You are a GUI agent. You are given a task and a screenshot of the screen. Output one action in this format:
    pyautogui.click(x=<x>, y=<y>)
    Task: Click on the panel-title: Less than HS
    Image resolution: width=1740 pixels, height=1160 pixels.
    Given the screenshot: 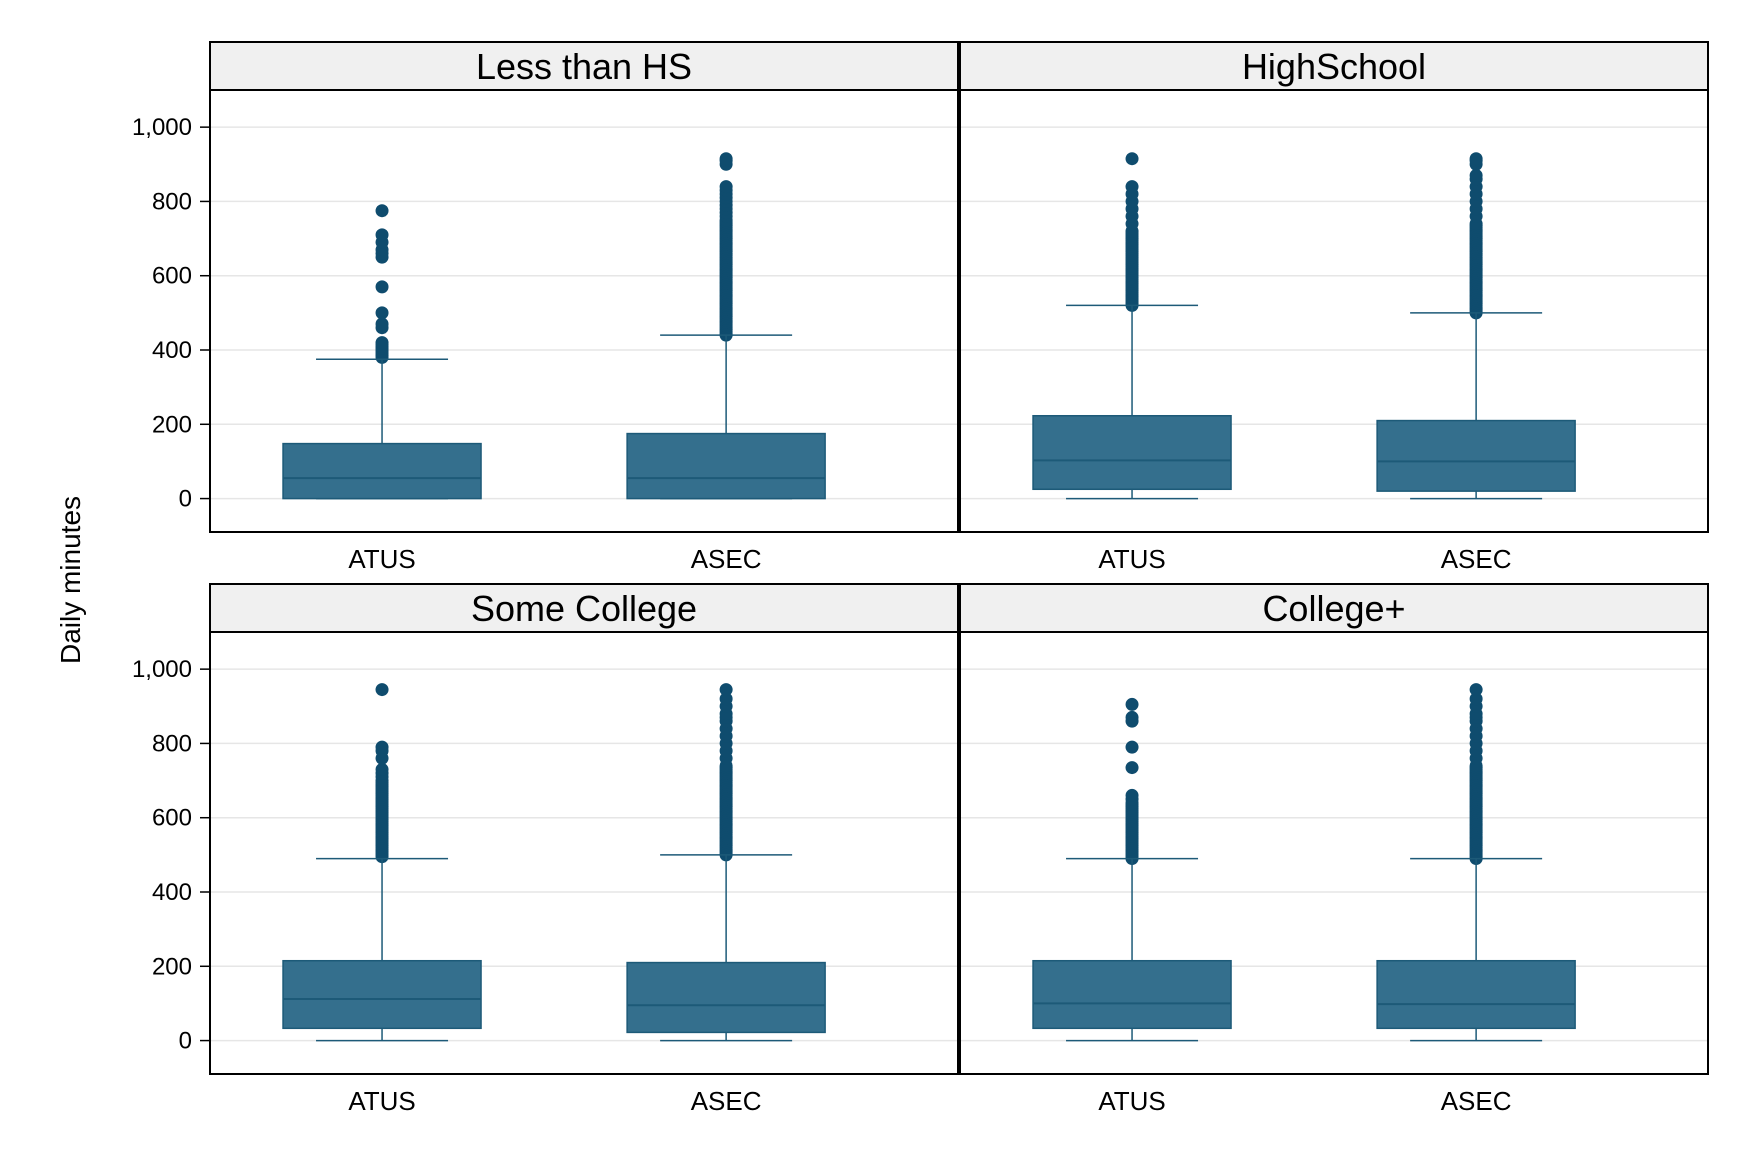 What is the action you would take?
    pyautogui.click(x=584, y=66)
    